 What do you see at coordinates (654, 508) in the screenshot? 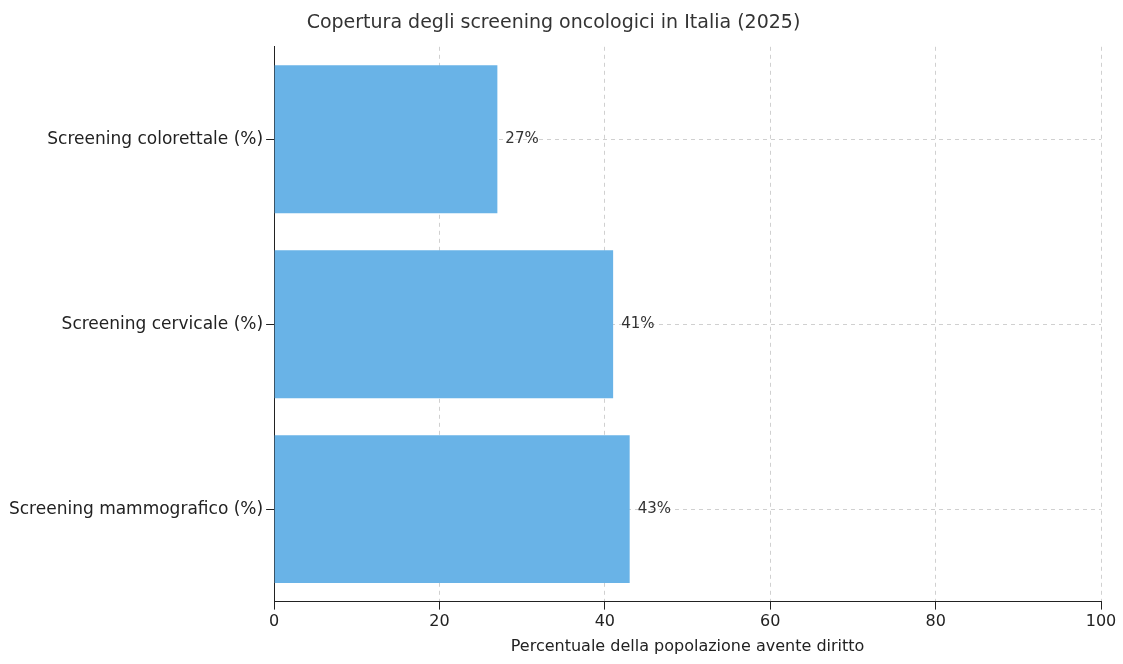
I see `data-label: 43%` at bounding box center [654, 508].